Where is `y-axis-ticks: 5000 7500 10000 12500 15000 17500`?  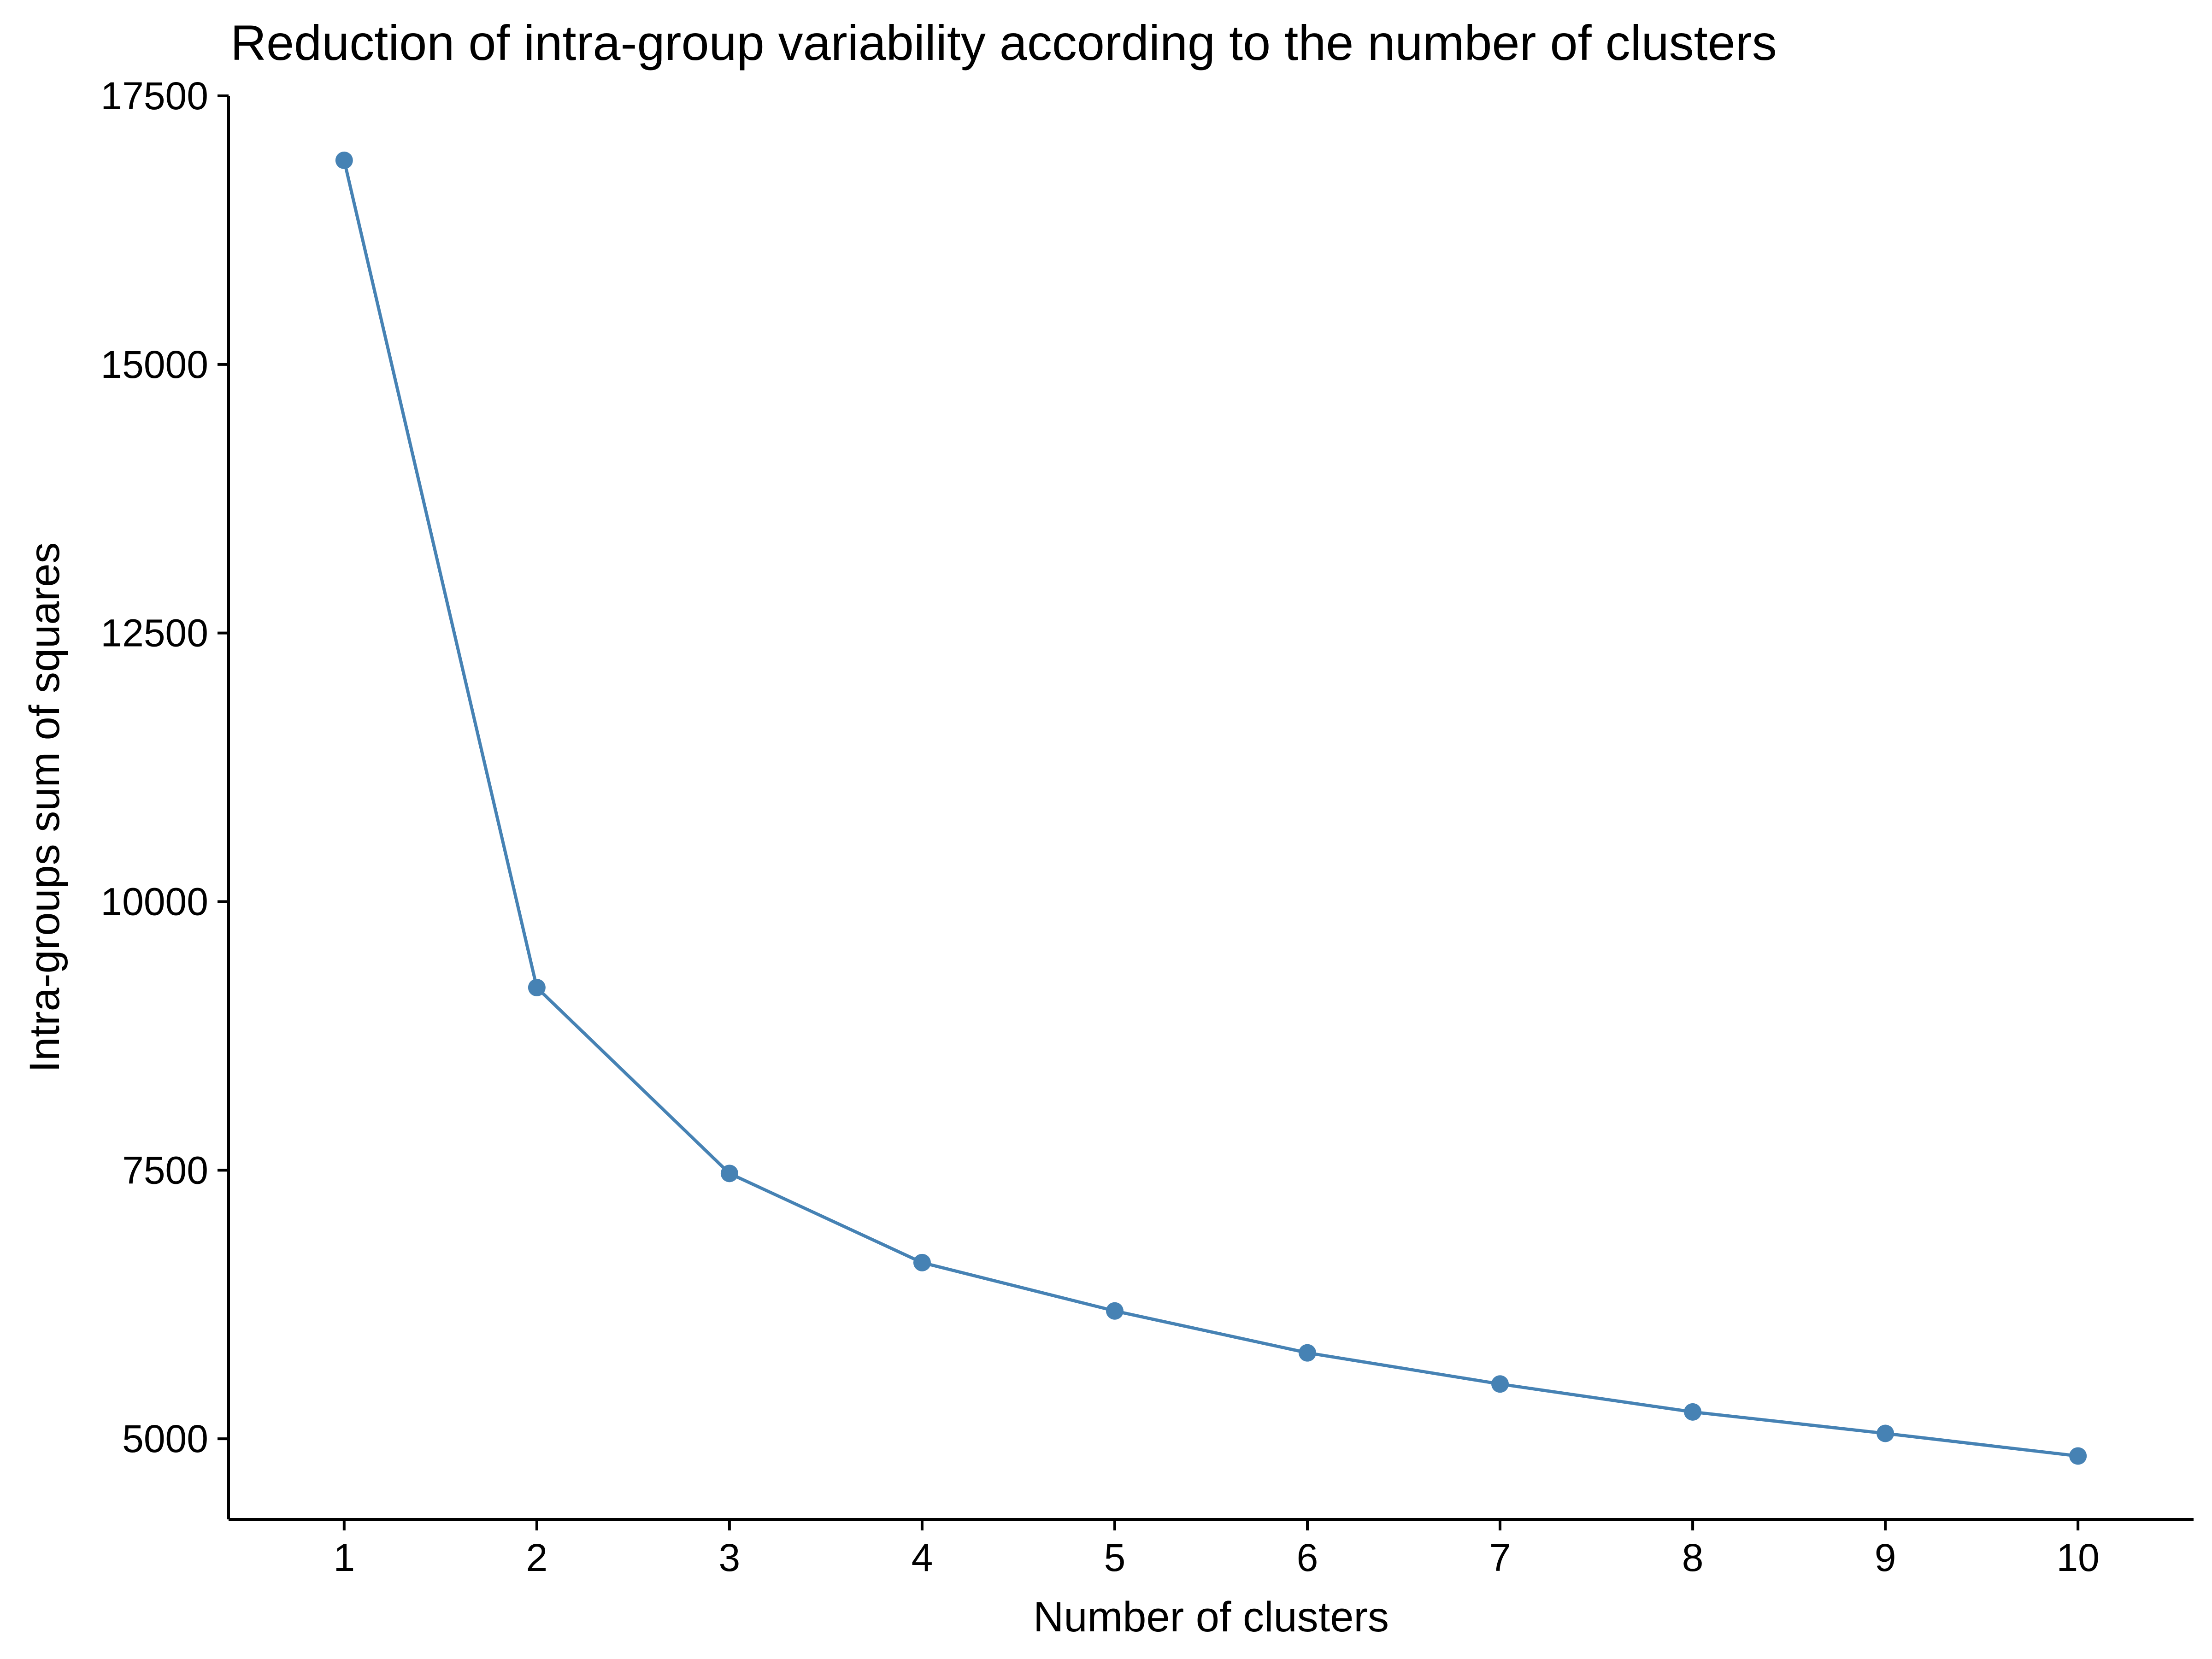
y-axis-ticks: 5000 7500 10000 12500 15000 17500 is located at coordinates (164, 767).